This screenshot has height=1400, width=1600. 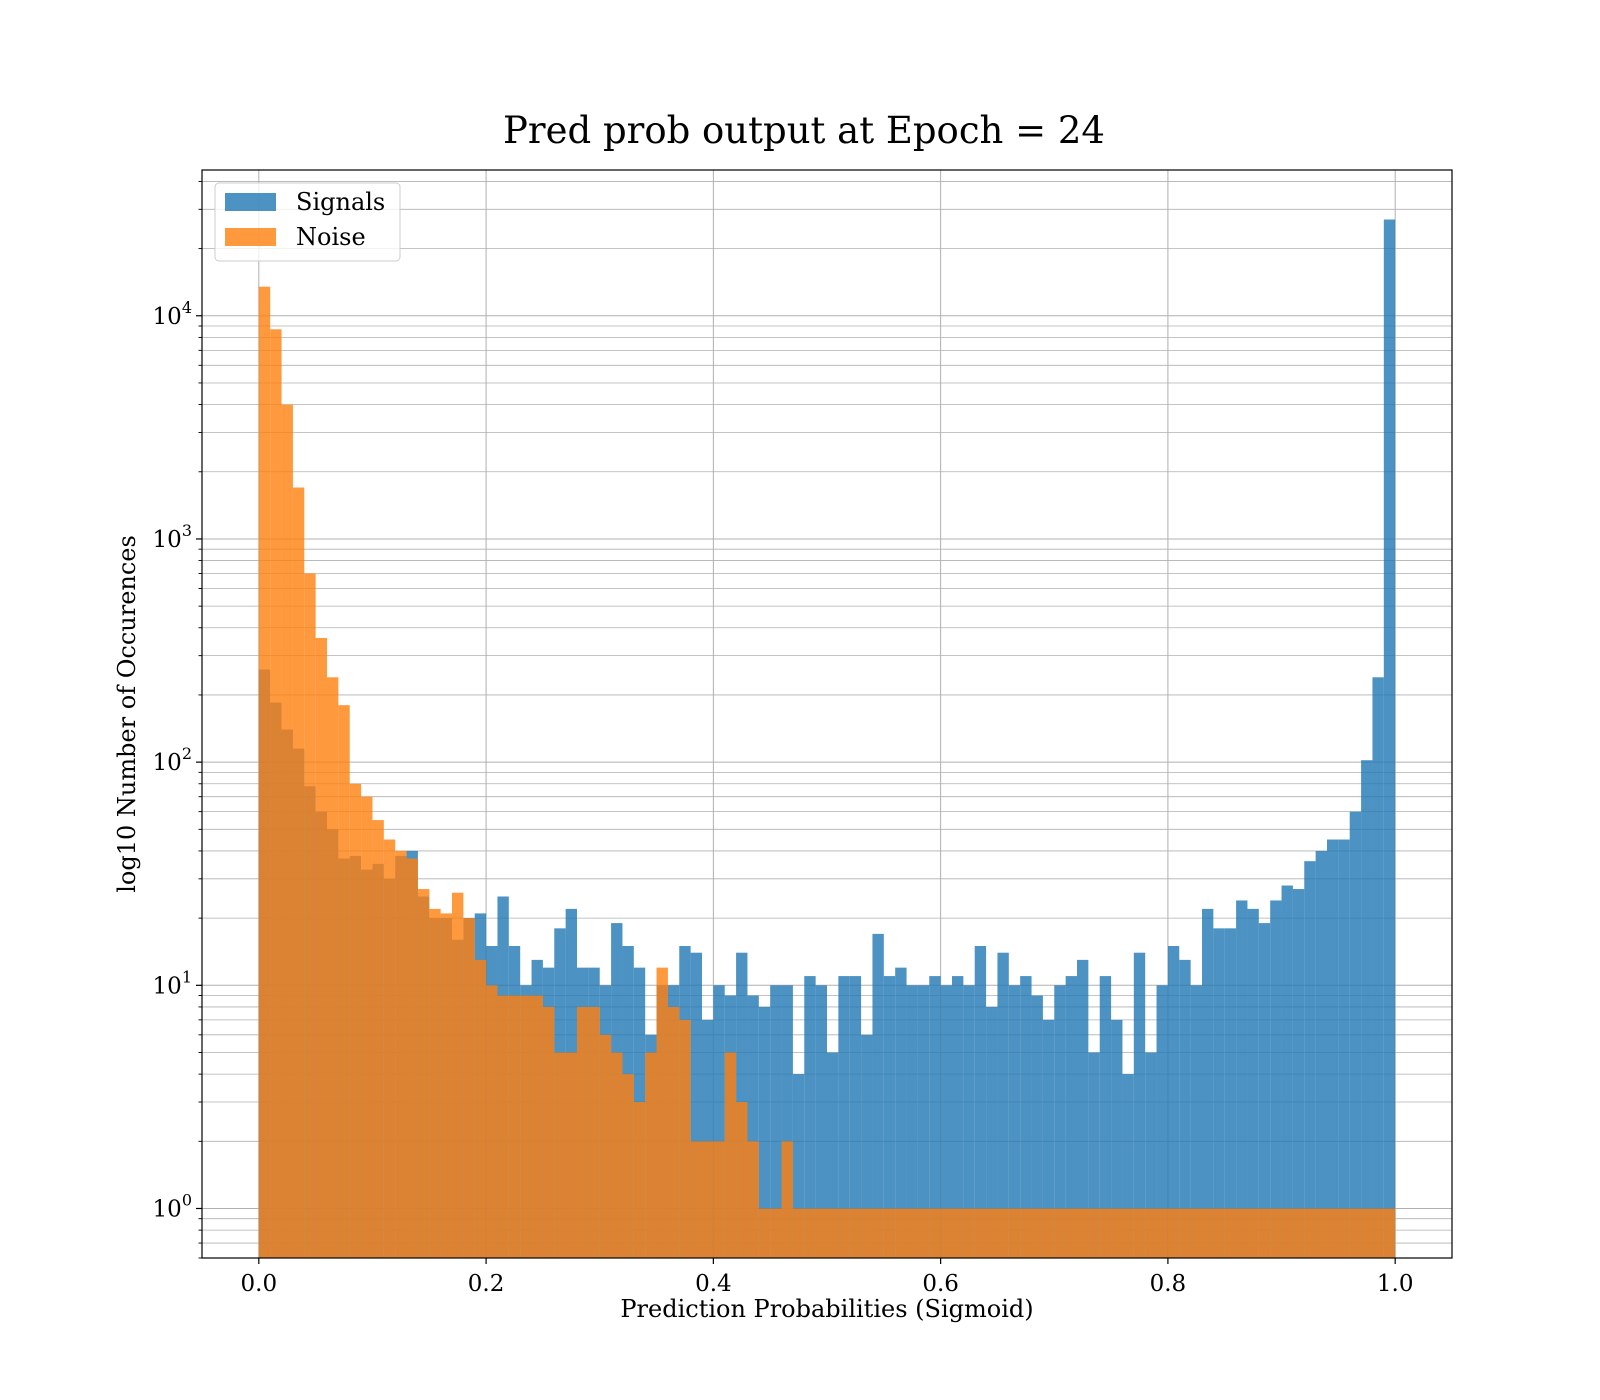 What do you see at coordinates (340, 202) in the screenshot?
I see `legend-label-signals: Signals` at bounding box center [340, 202].